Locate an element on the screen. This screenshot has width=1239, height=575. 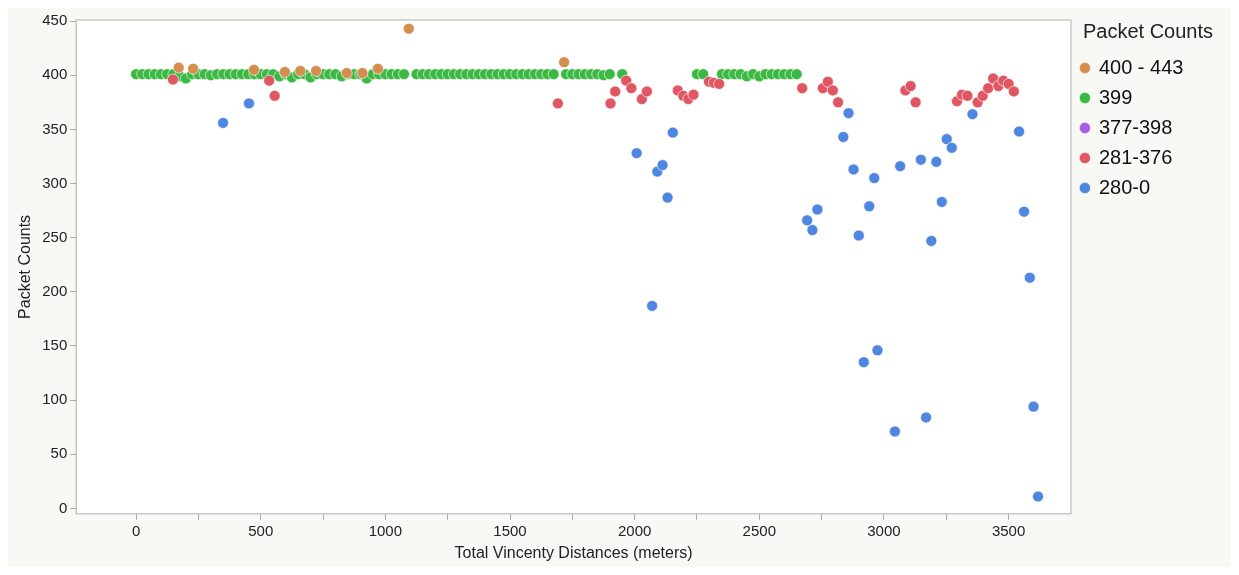
x-axis-title: Total Vincenty Distances (meters) is located at coordinates (573, 552).